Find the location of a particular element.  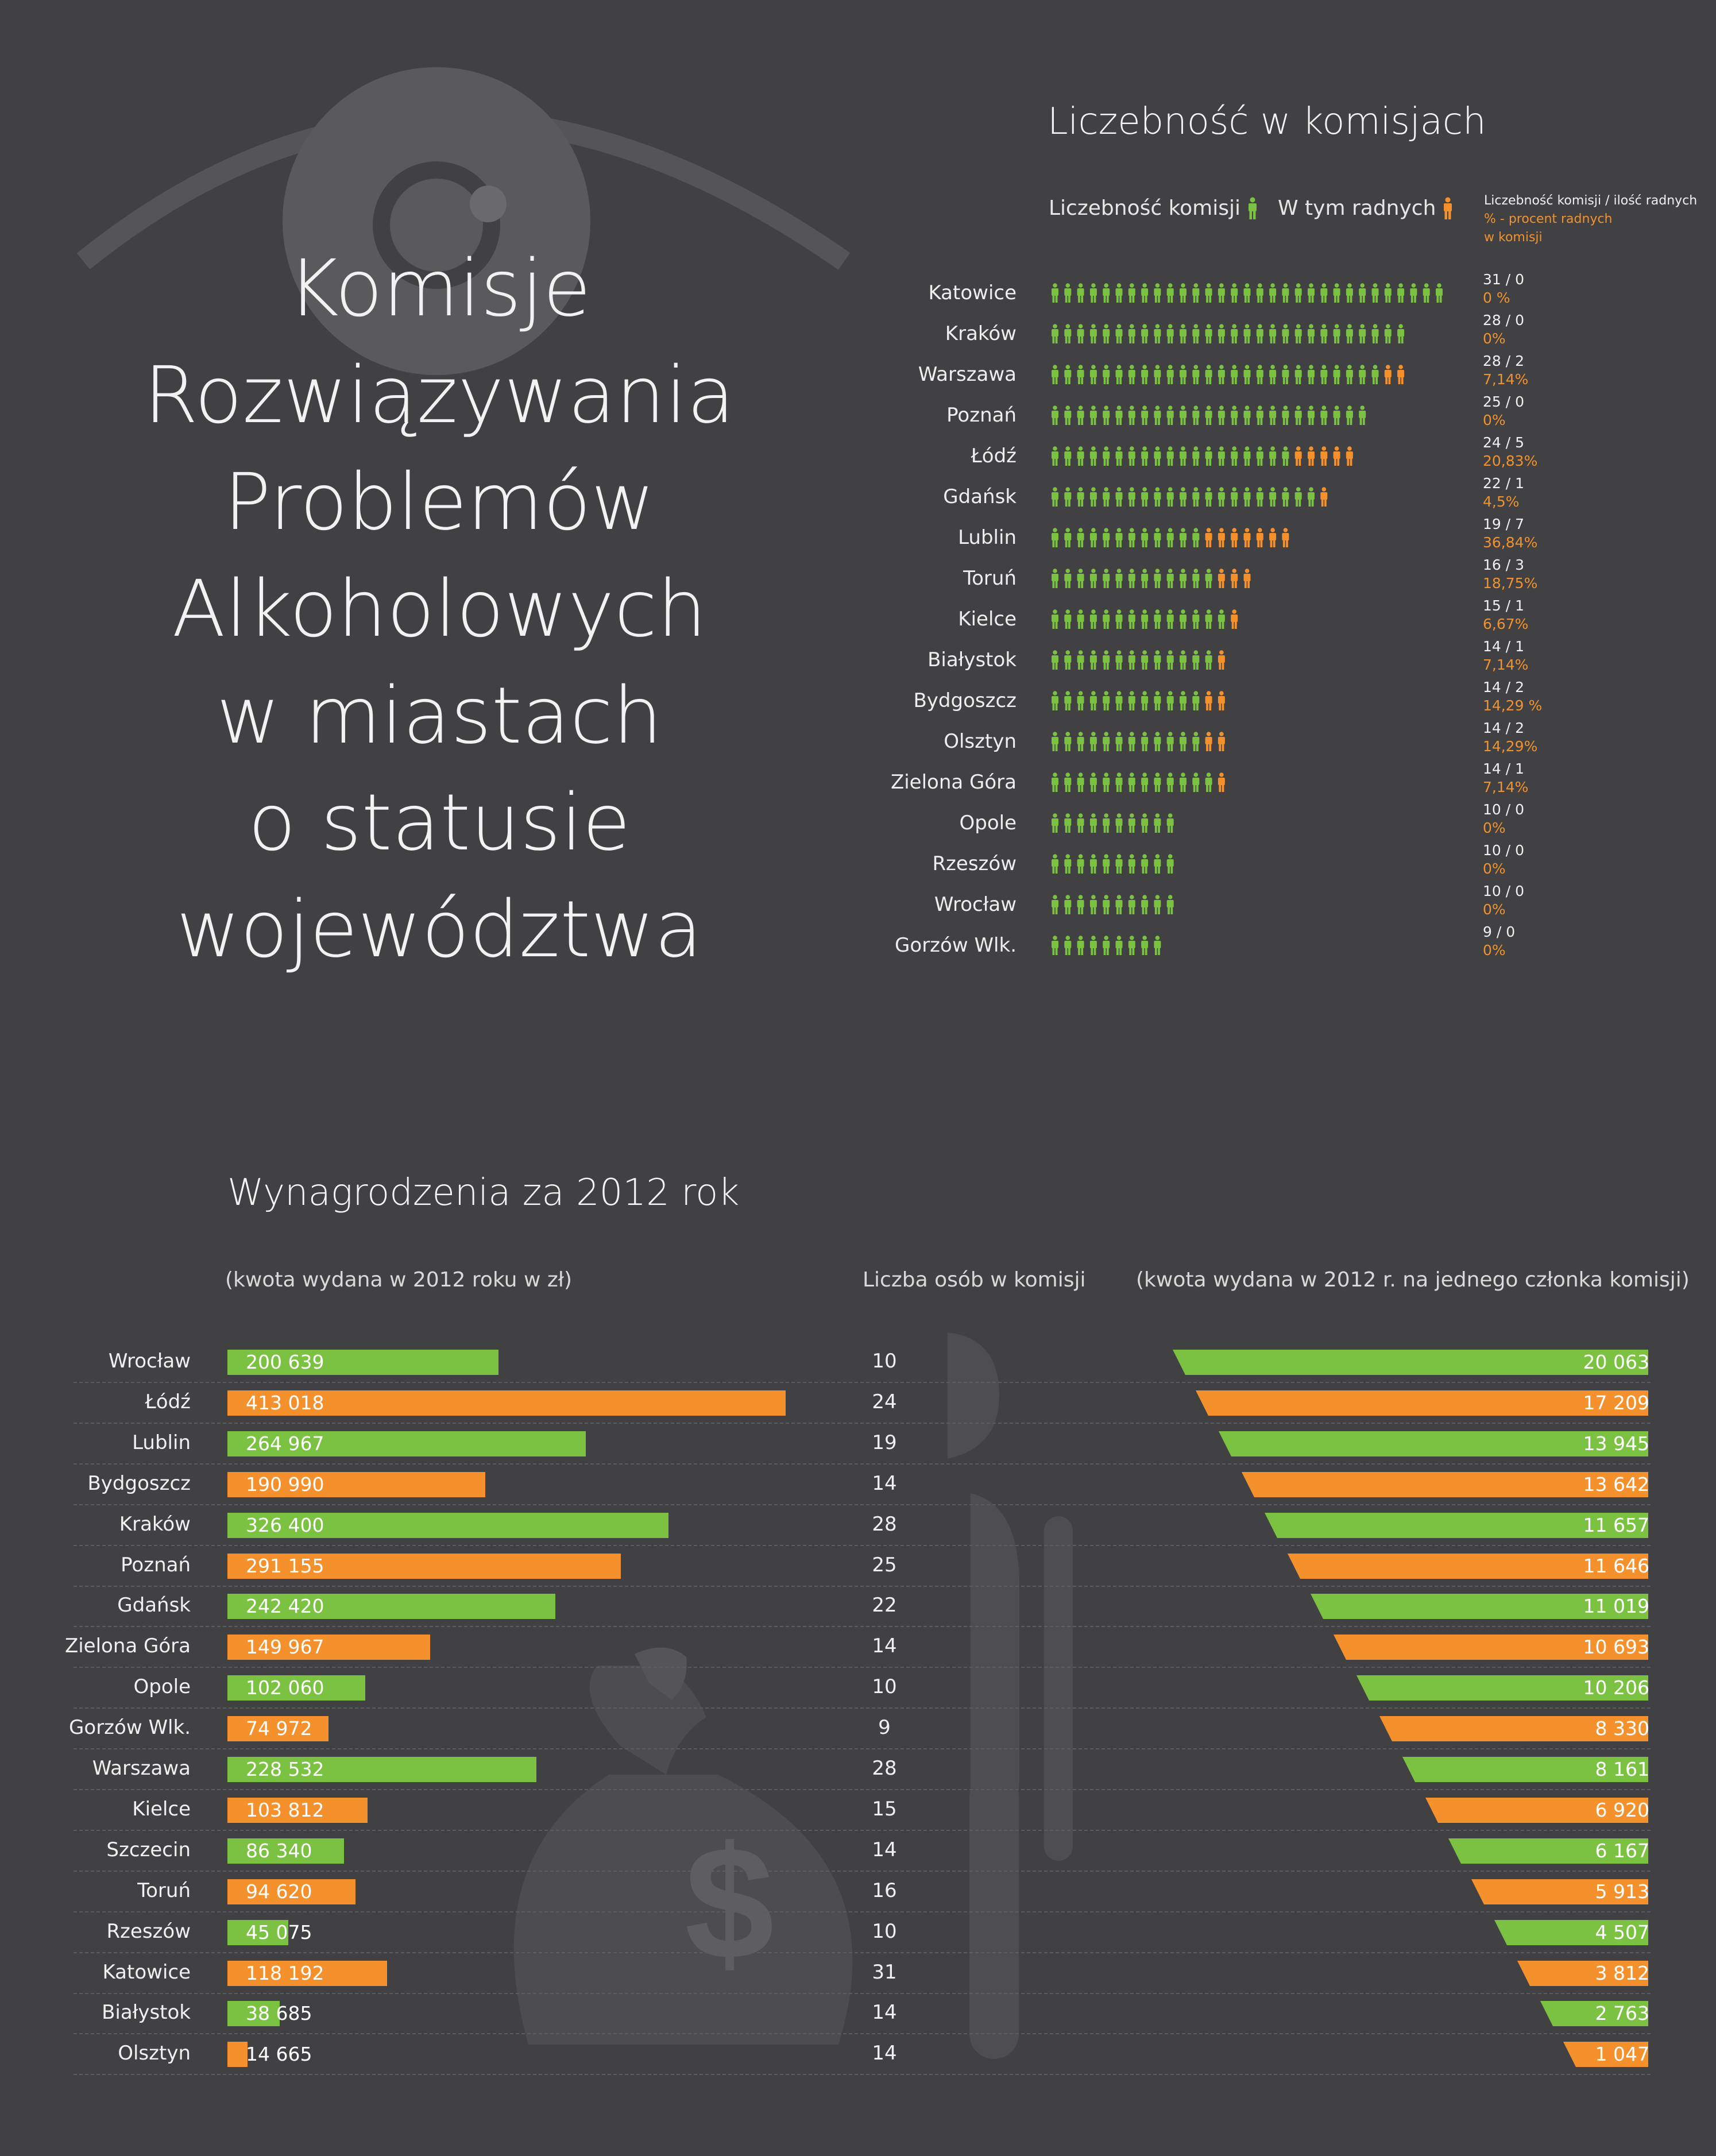

member-count-label: 24 is located at coordinates (884, 1401).